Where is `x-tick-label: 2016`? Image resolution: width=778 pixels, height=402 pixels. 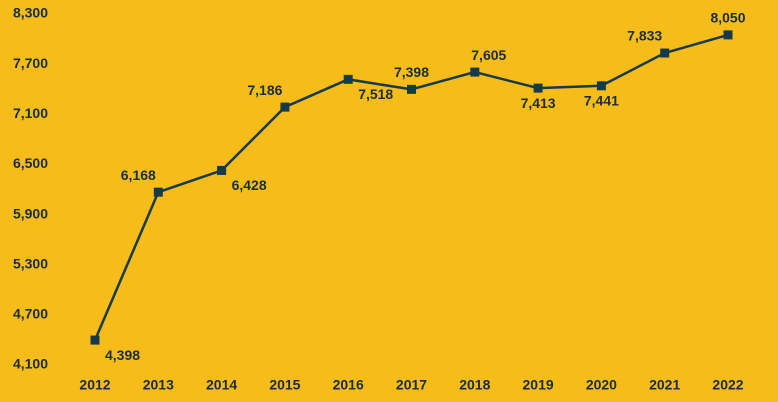
x-tick-label: 2016 is located at coordinates (348, 385).